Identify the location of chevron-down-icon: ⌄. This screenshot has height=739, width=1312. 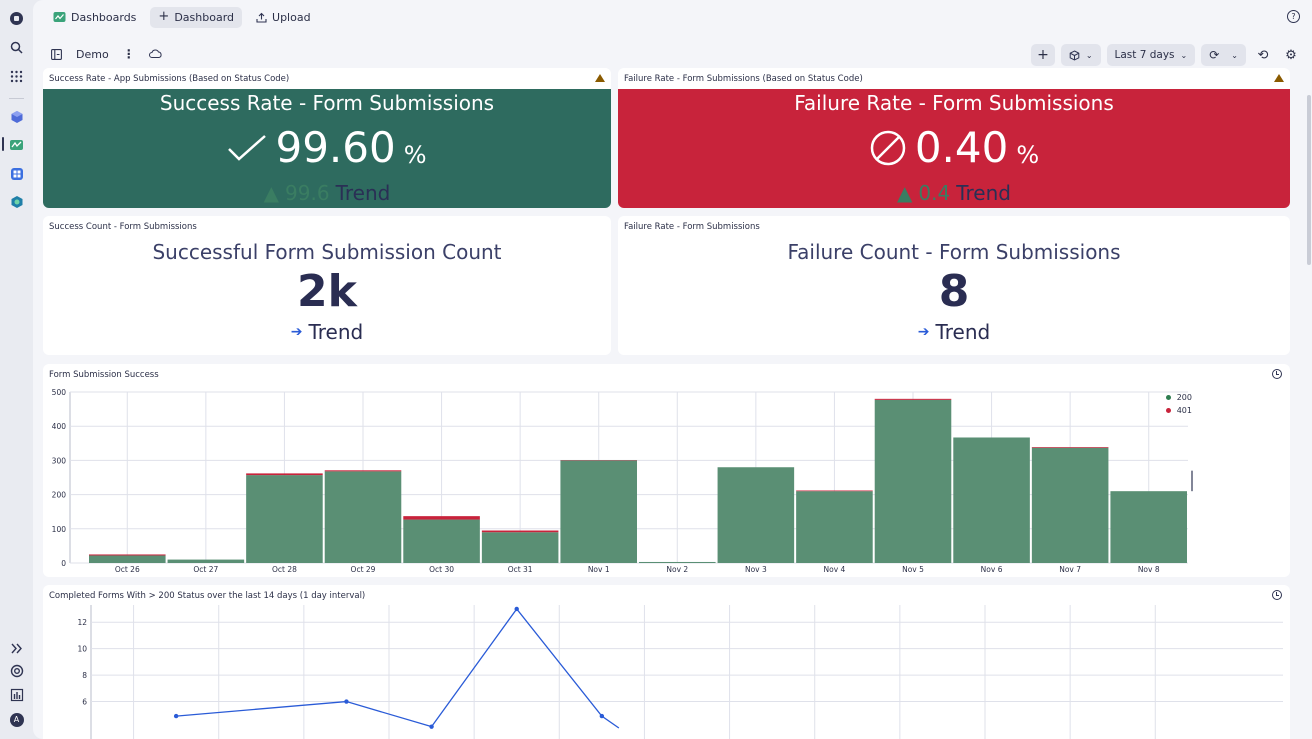
(1089, 55).